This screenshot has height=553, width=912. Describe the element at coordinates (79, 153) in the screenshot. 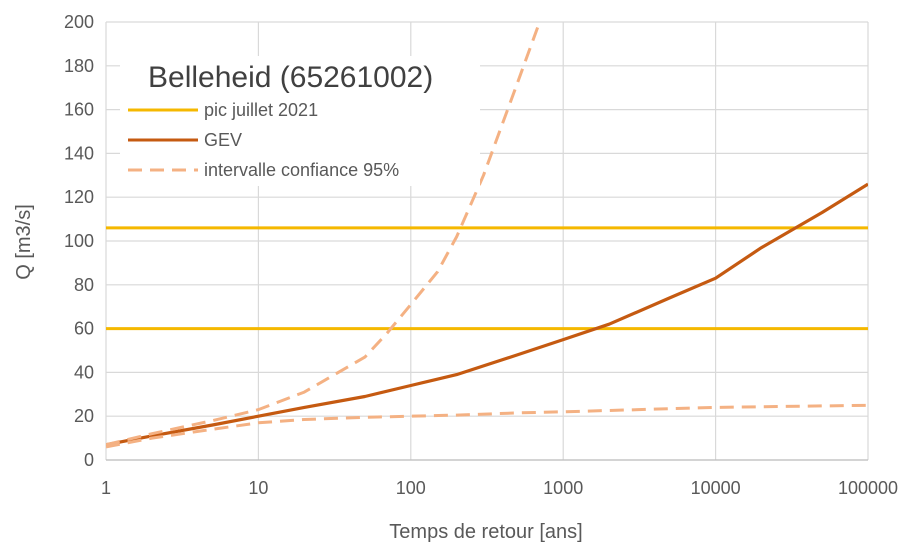

I see `y-tick-label: 140` at that location.